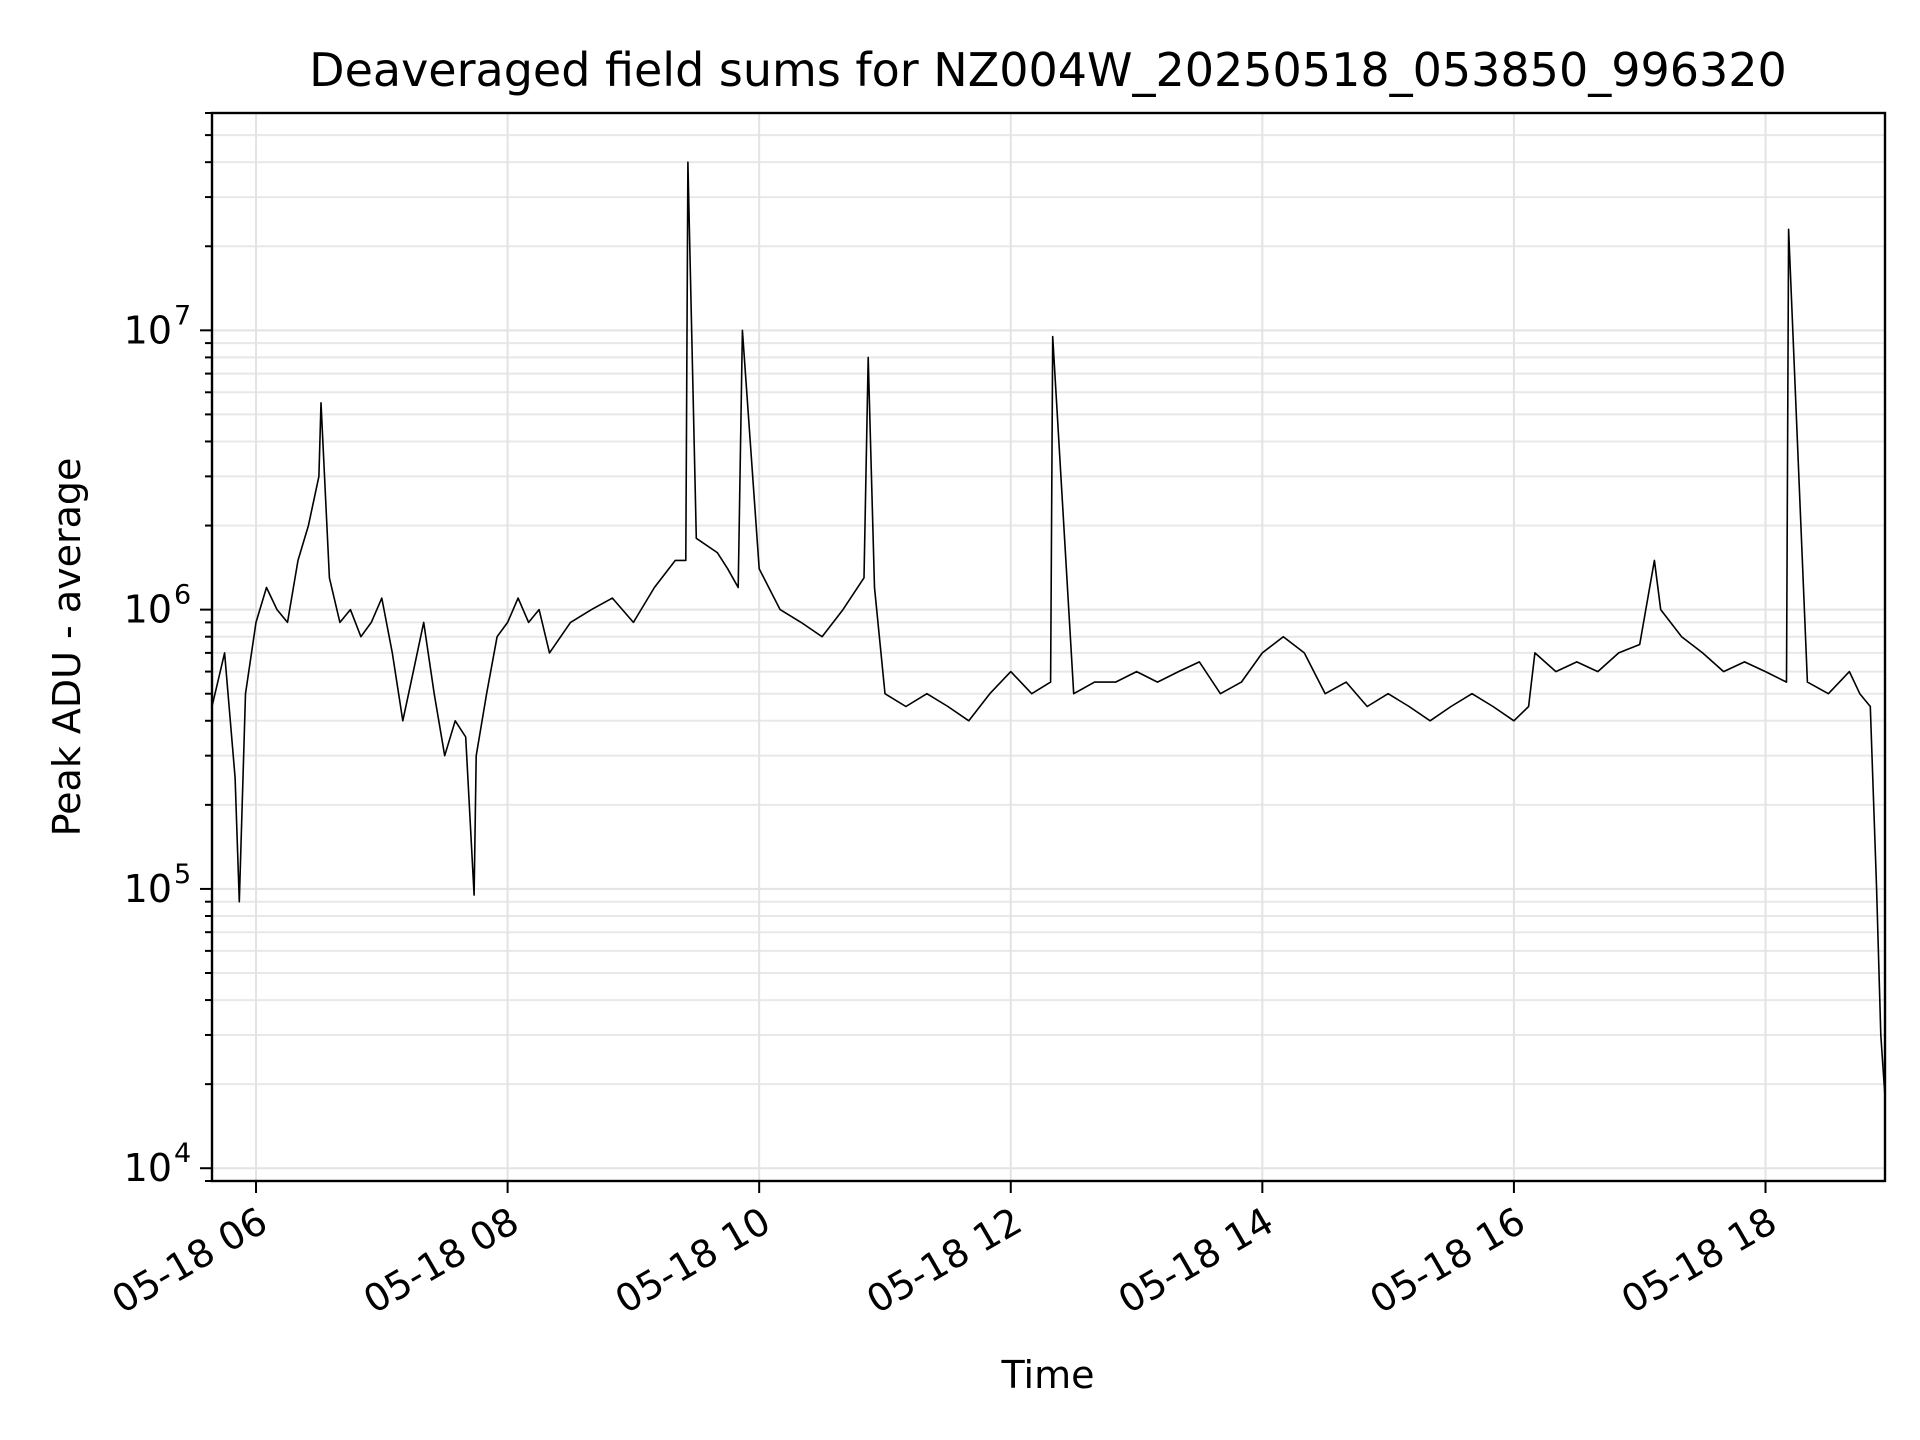 This screenshot has height=1440, width=1920. Describe the element at coordinates (1048, 1375) in the screenshot. I see `x-axis-label: Time` at that location.